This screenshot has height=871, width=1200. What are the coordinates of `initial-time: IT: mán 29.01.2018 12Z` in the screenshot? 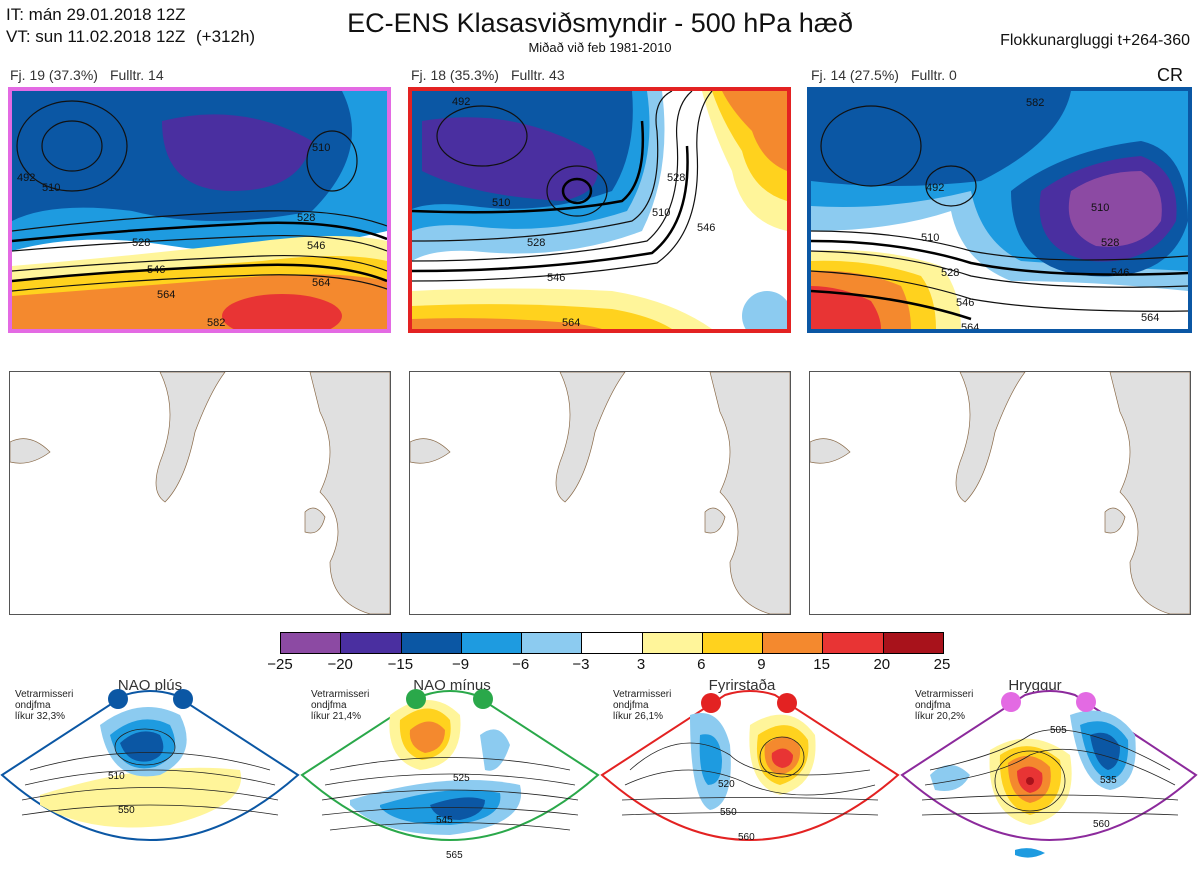 It's located at (96, 14).